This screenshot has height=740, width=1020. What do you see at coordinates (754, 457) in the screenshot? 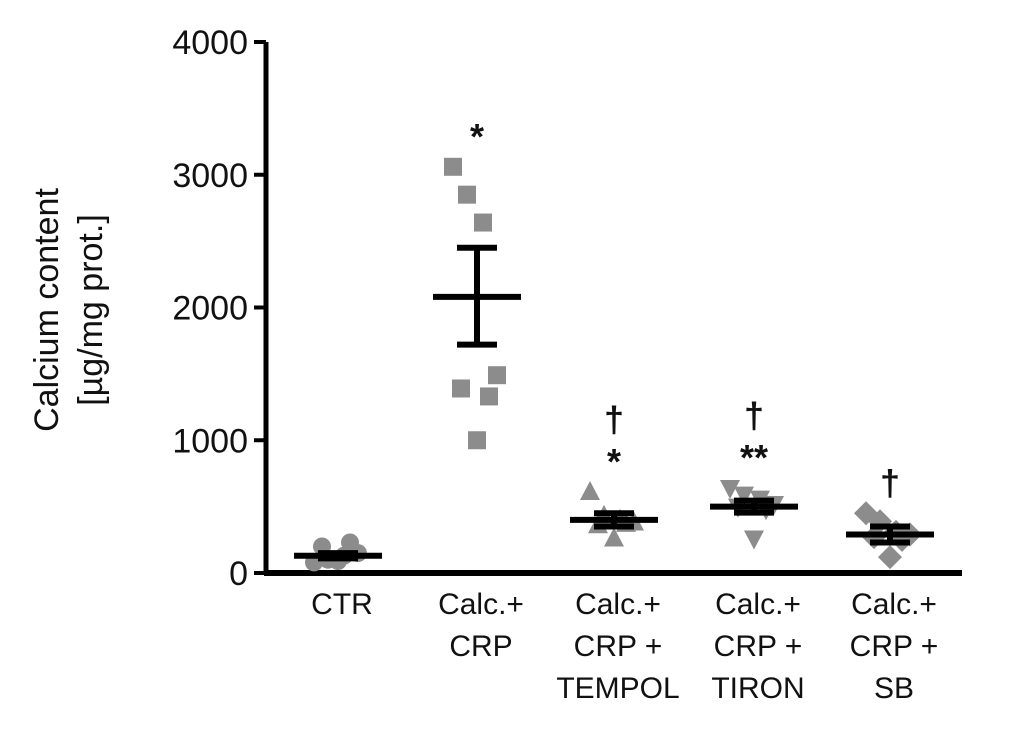
I see `significance-label: **` at bounding box center [754, 457].